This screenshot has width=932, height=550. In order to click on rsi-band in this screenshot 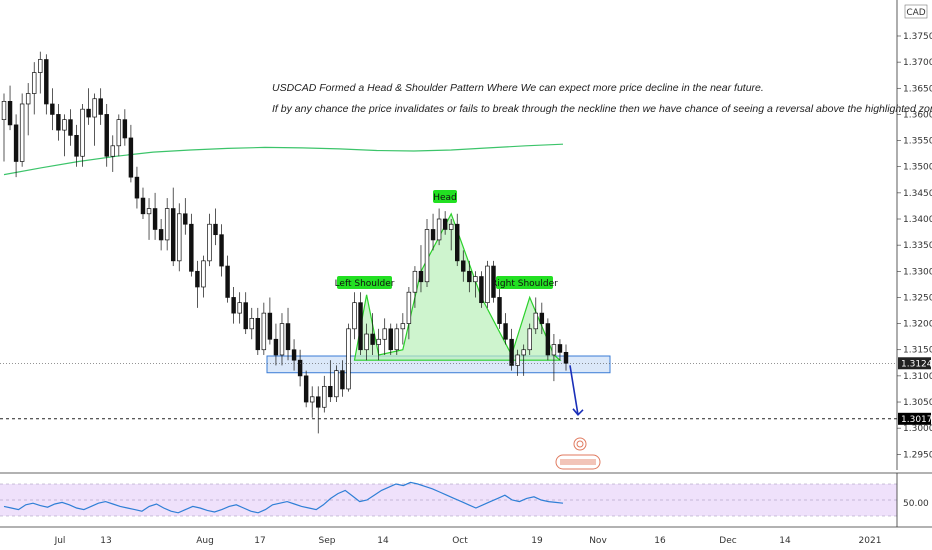, I will do `click(448, 500)`.